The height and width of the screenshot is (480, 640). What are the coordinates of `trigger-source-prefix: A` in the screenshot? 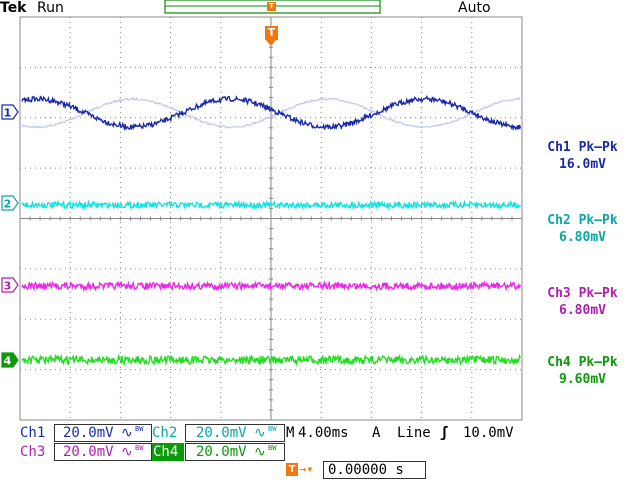 It's located at (376, 433).